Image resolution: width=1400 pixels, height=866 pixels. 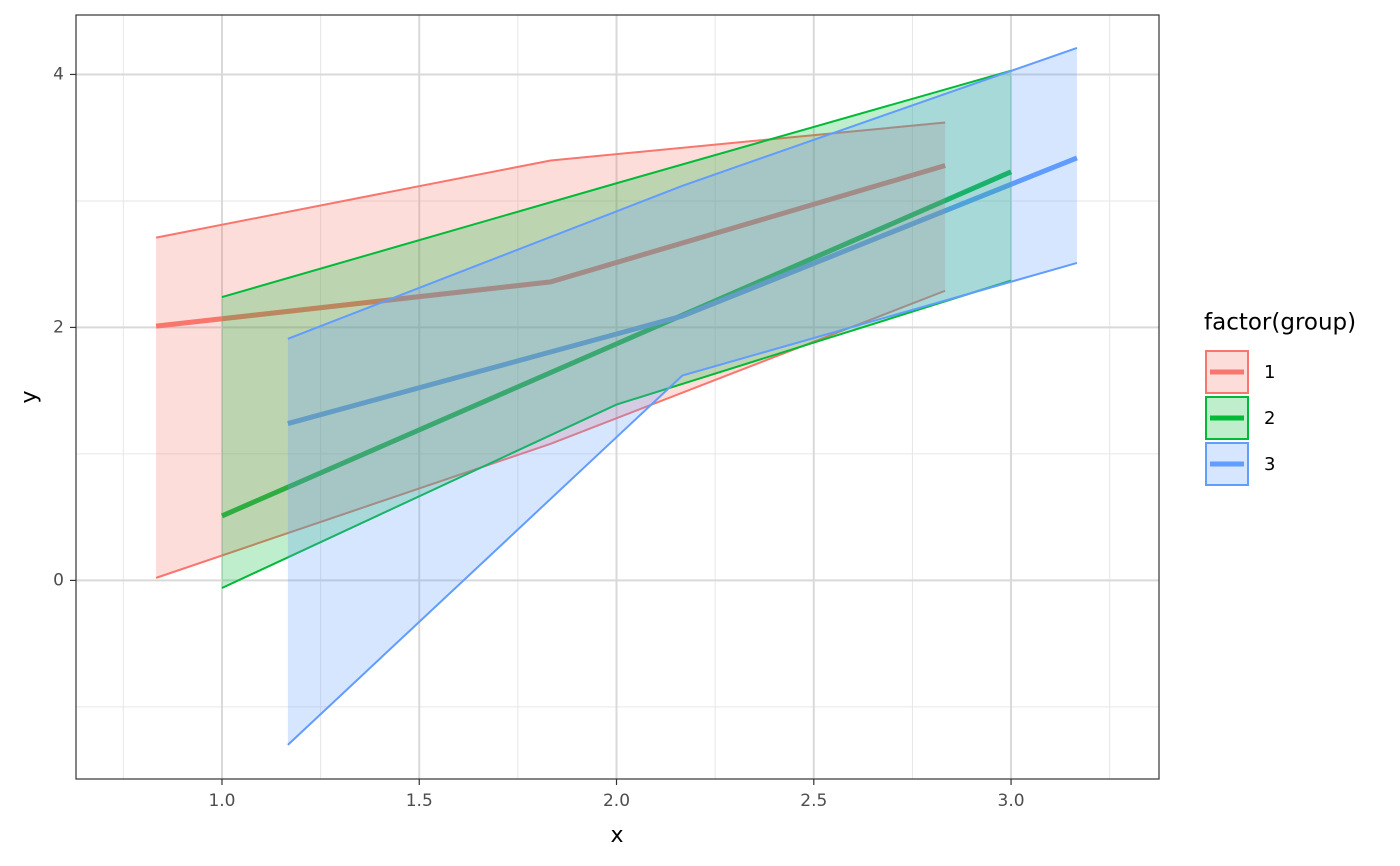 I want to click on y-tick-label: 0, so click(x=58, y=580).